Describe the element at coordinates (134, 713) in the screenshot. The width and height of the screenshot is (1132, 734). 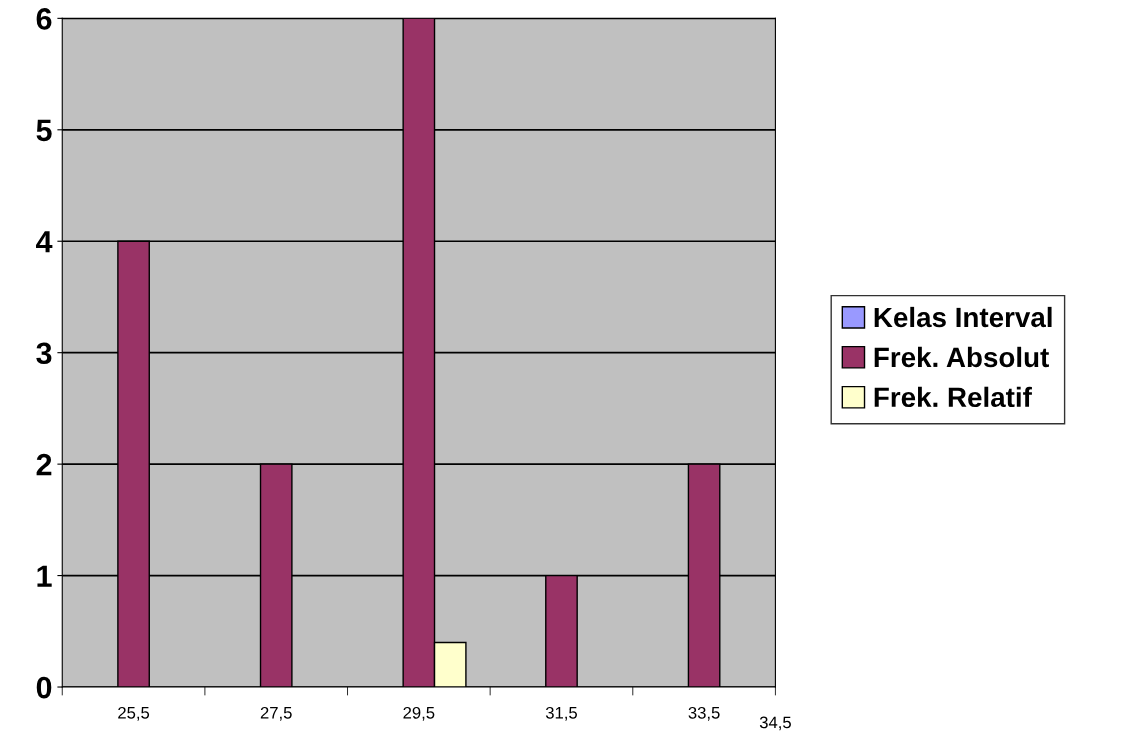
I see `x-tick-label: 25,5` at that location.